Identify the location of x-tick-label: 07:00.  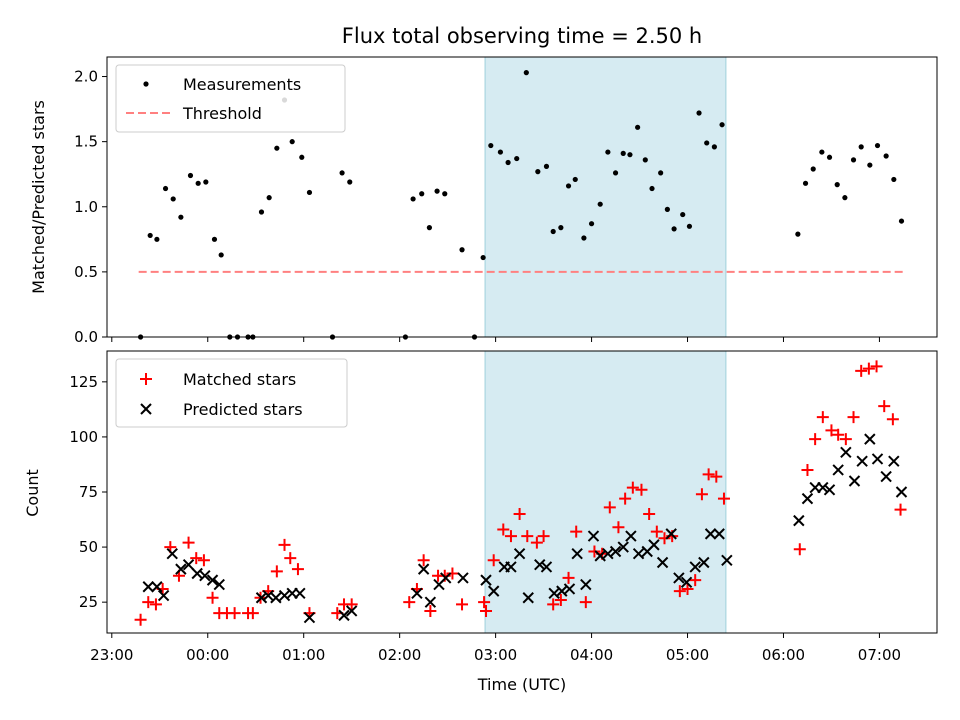
(879, 655).